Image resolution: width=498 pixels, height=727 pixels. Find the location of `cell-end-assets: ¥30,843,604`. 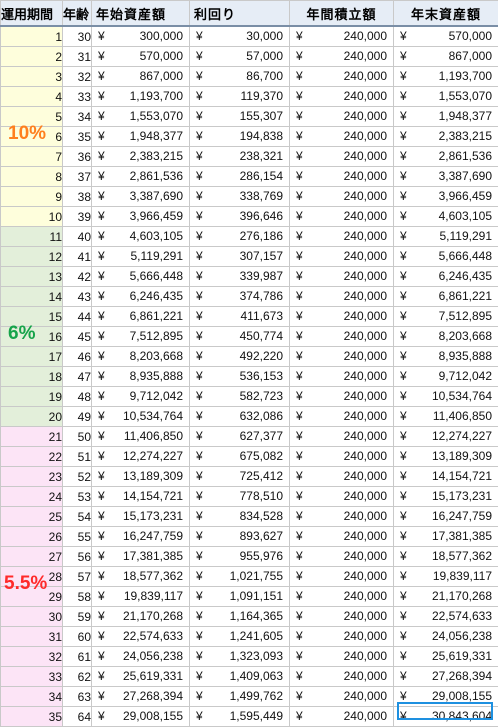

cell-end-assets: ¥30,843,604 is located at coordinates (446, 717).